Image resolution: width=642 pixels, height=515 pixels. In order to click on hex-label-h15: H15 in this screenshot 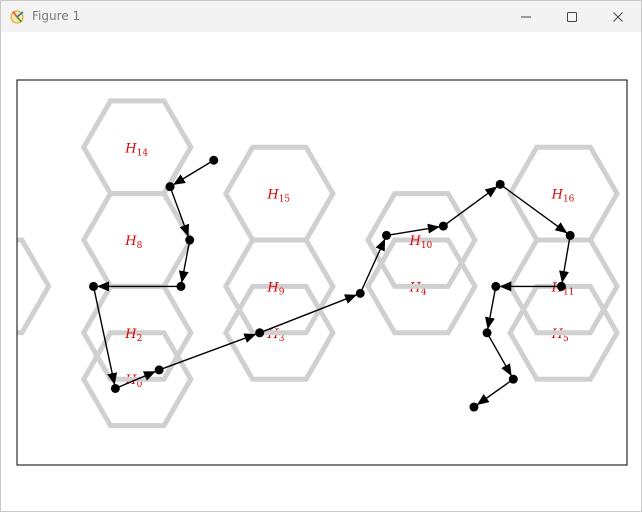, I will do `click(278, 196)`.